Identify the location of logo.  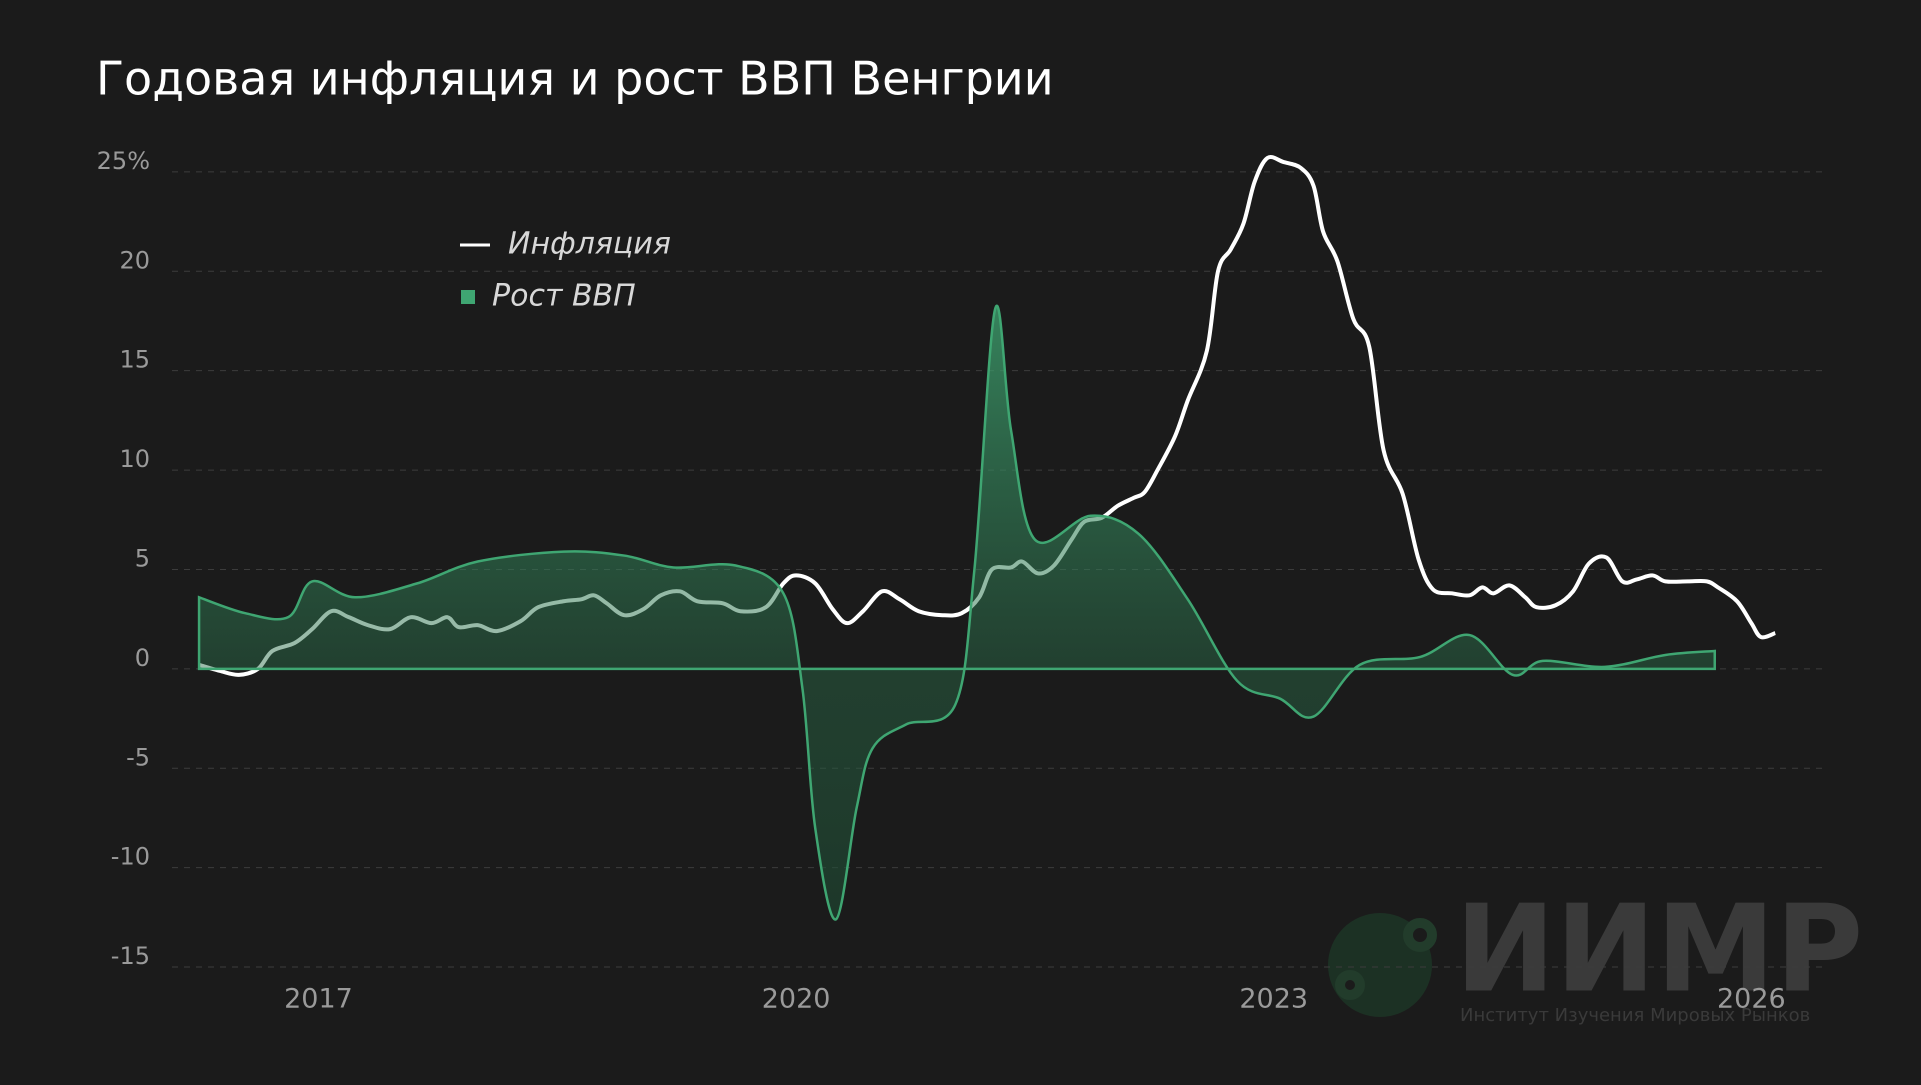
(1382, 965).